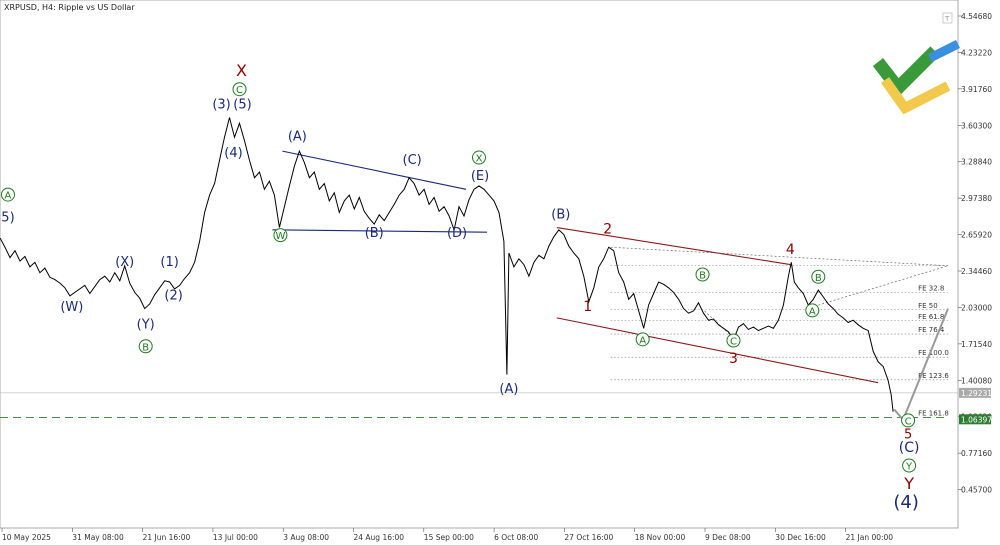 This screenshot has height=545, width=1000. What do you see at coordinates (976, 198) in the screenshot?
I see `y-tick-label: 2.97380` at bounding box center [976, 198].